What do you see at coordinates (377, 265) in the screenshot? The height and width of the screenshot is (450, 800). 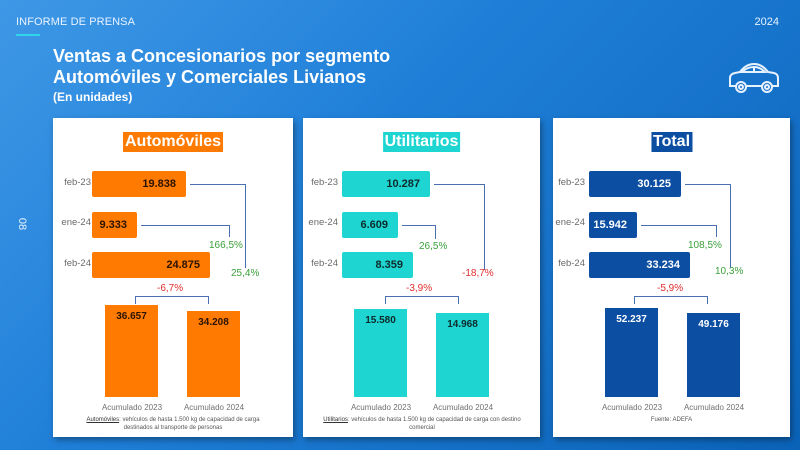 I see `bar-feb-24: 8.359` at bounding box center [377, 265].